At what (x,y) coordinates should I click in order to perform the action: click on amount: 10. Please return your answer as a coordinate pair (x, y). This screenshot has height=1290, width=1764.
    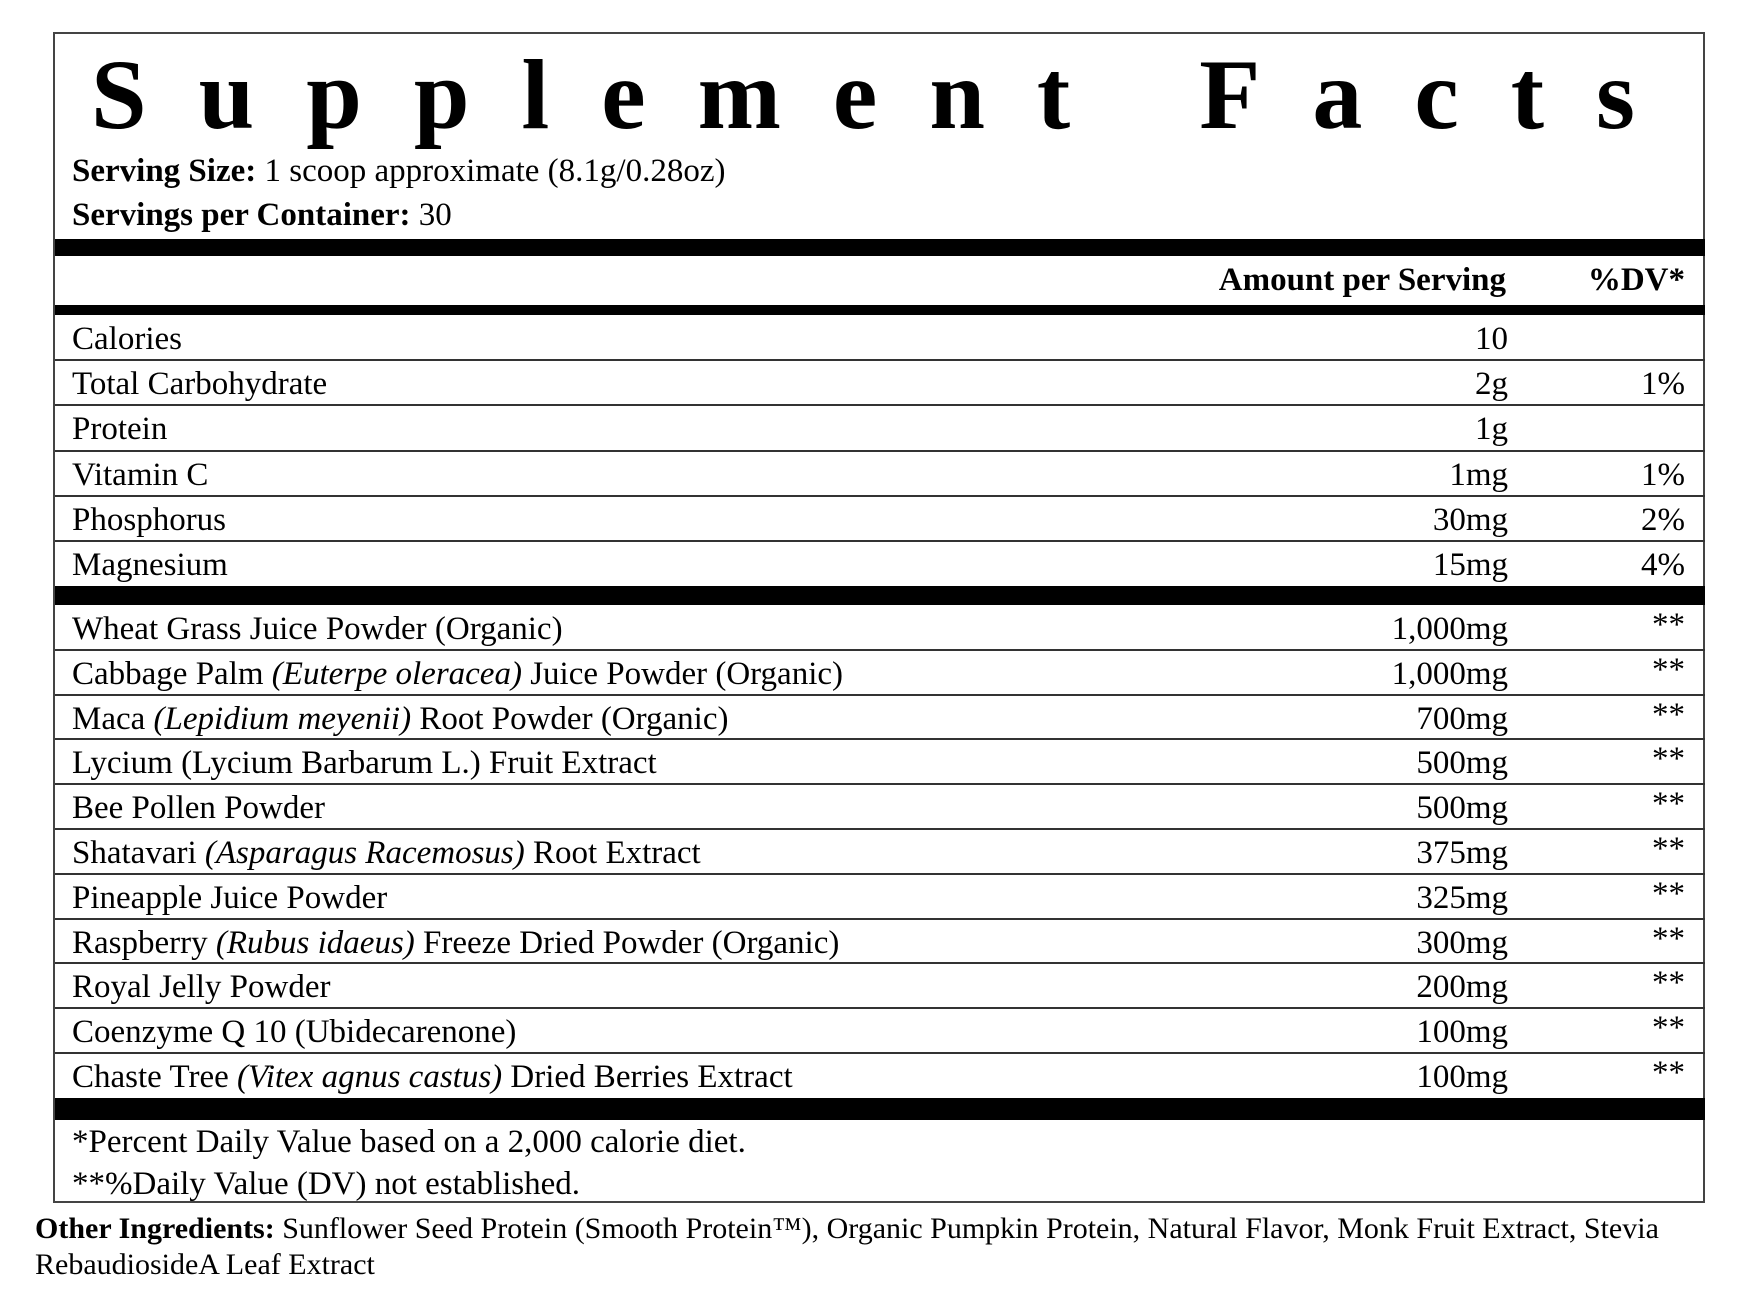
    Looking at the image, I should click on (1491, 339).